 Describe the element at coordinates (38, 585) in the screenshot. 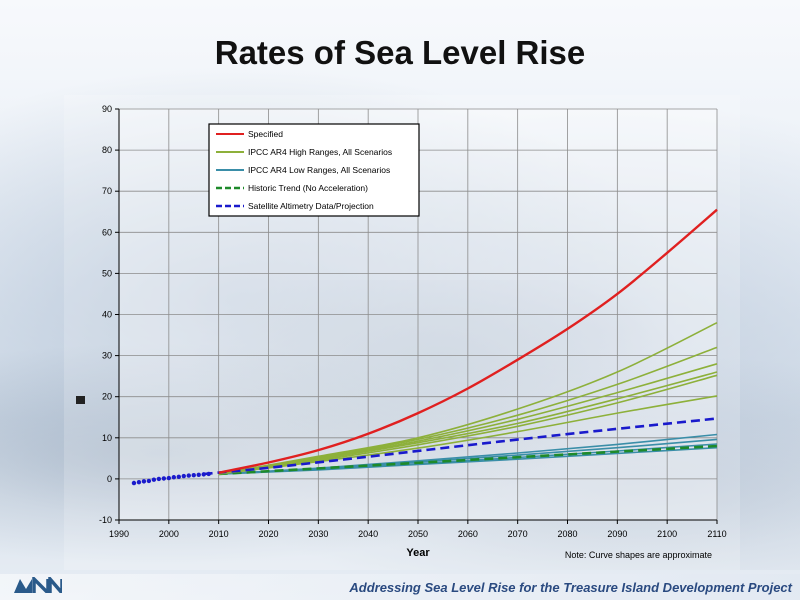

I see `logo-icon` at that location.